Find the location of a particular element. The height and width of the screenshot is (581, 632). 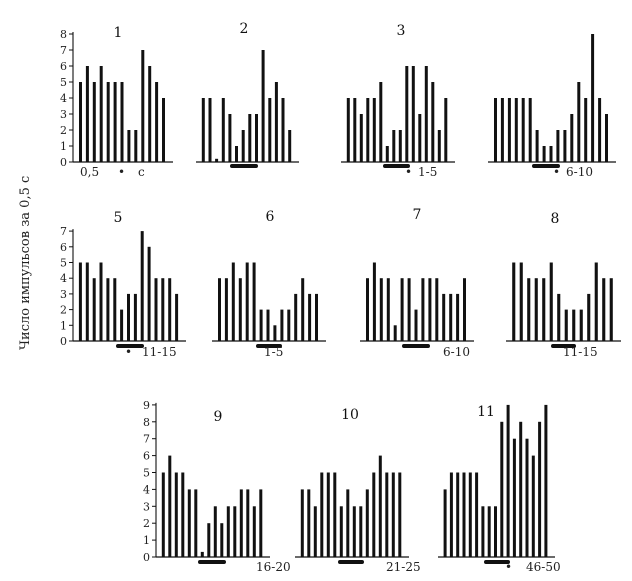

panel-number: 6 is located at coordinates (270, 217).